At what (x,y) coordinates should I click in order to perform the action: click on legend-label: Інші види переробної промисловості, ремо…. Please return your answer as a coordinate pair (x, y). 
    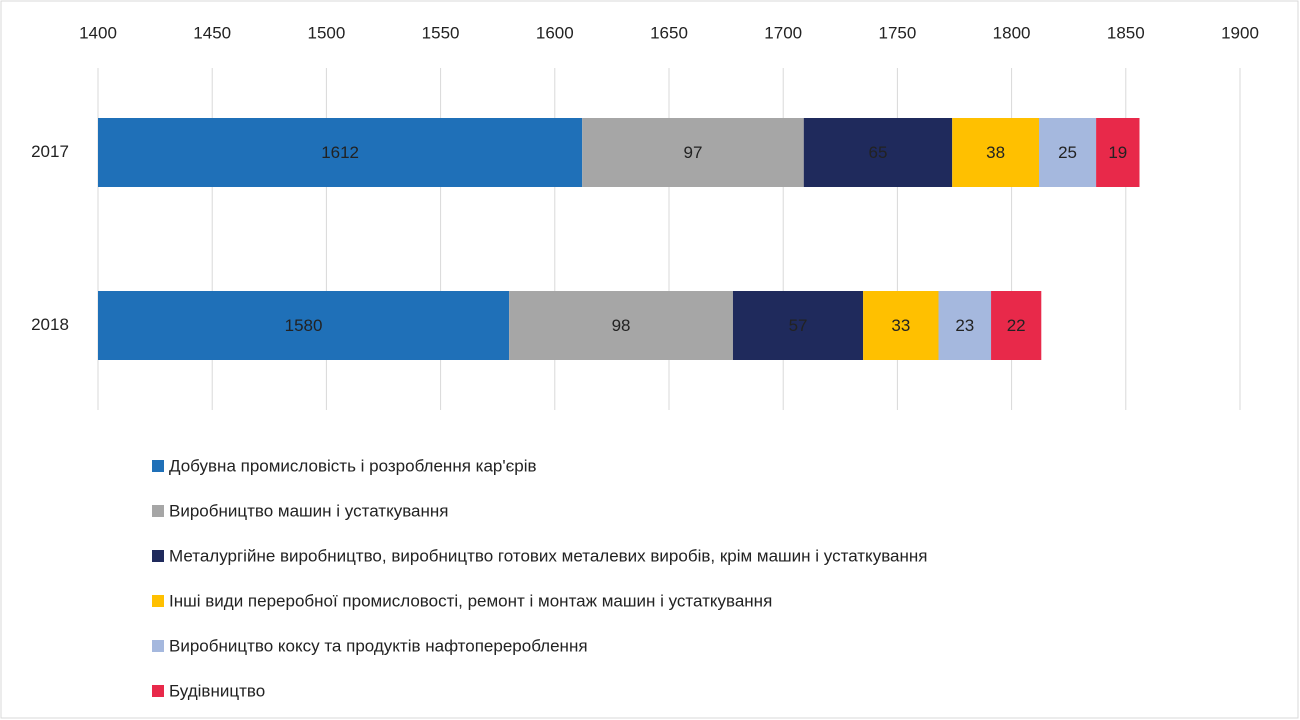
    Looking at the image, I should click on (470, 600).